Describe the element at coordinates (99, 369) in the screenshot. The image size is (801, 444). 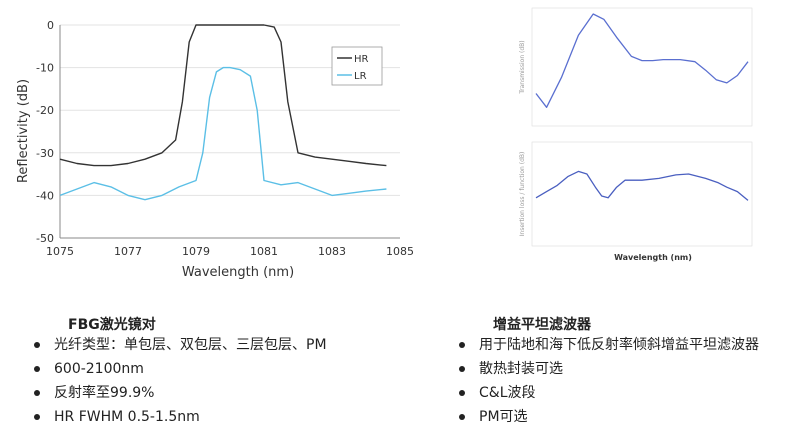
I see `list-item-text: 600-2100nm` at that location.